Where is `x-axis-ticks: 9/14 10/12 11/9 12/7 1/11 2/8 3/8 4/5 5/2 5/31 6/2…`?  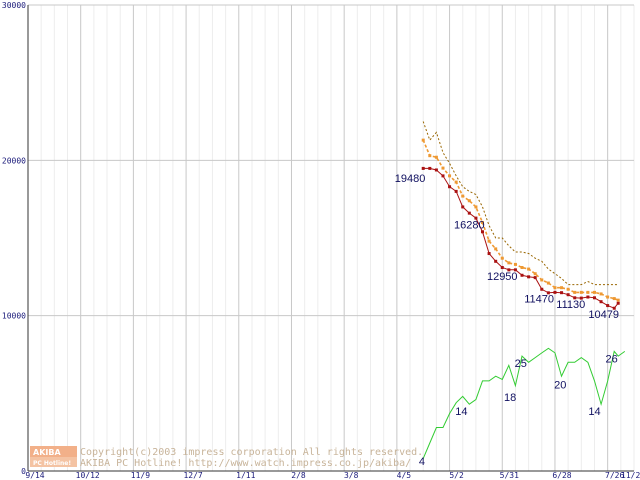 x-axis-ticks: 9/14 10/12 11/9 12/7 1/11 2/8 3/8 4/5 5/2 5/31 6/2… is located at coordinates (332, 475).